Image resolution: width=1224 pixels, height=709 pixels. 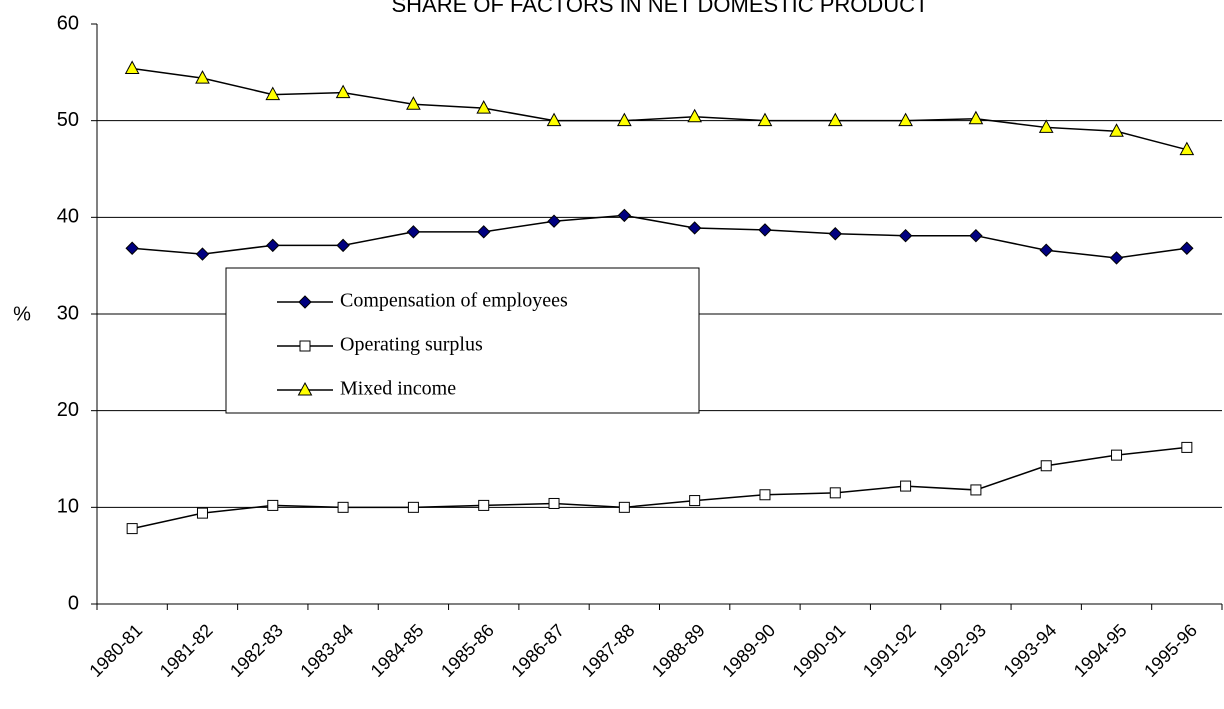 What do you see at coordinates (68, 410) in the screenshot?
I see `y-tick-label: 20` at bounding box center [68, 410].